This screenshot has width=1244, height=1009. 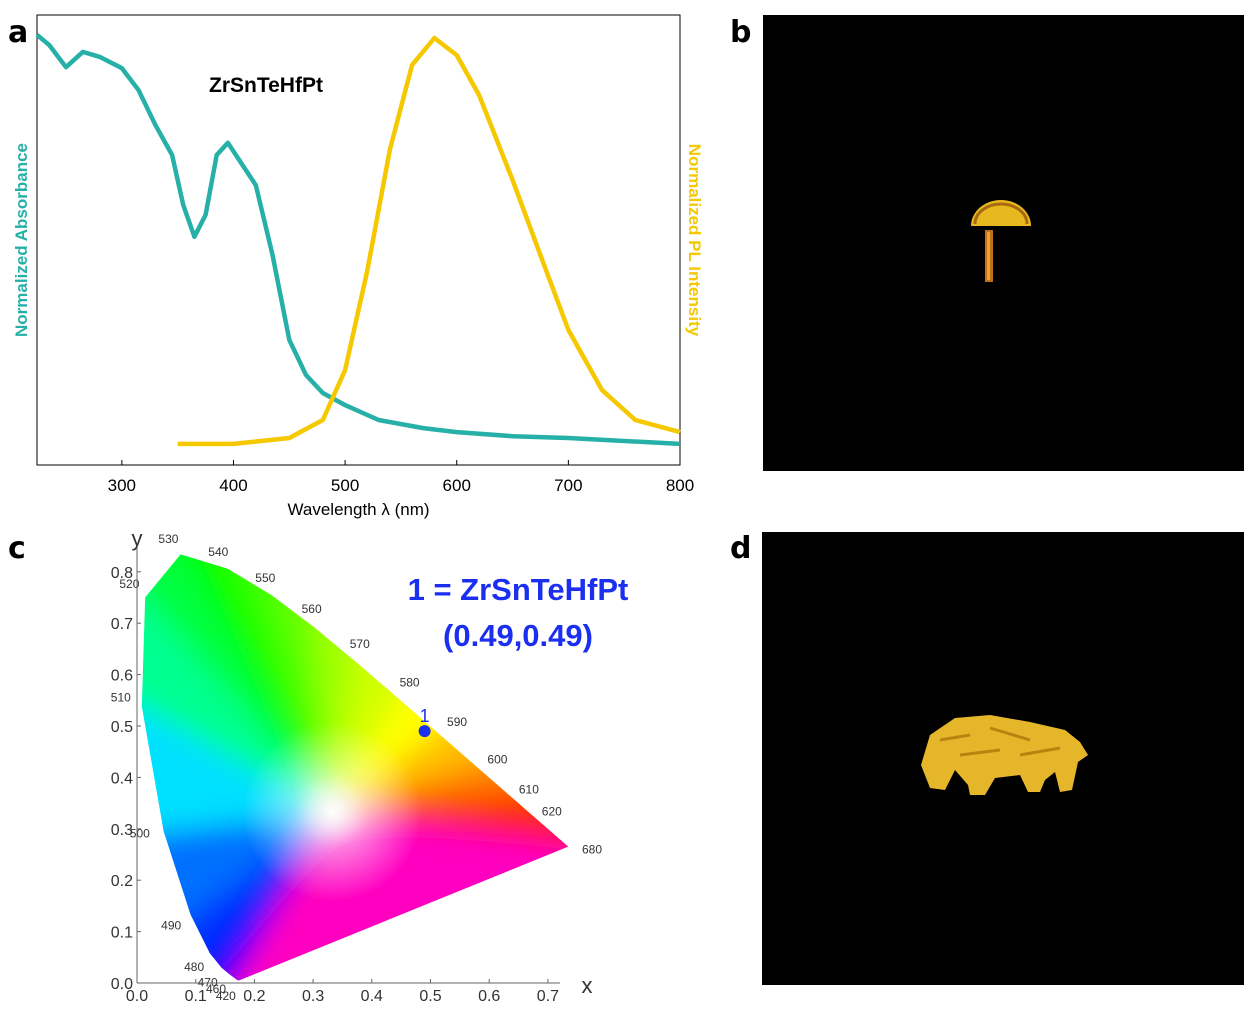 What do you see at coordinates (694, 240) in the screenshot?
I see `y2-axis-label: Normalized PL Intensity` at bounding box center [694, 240].